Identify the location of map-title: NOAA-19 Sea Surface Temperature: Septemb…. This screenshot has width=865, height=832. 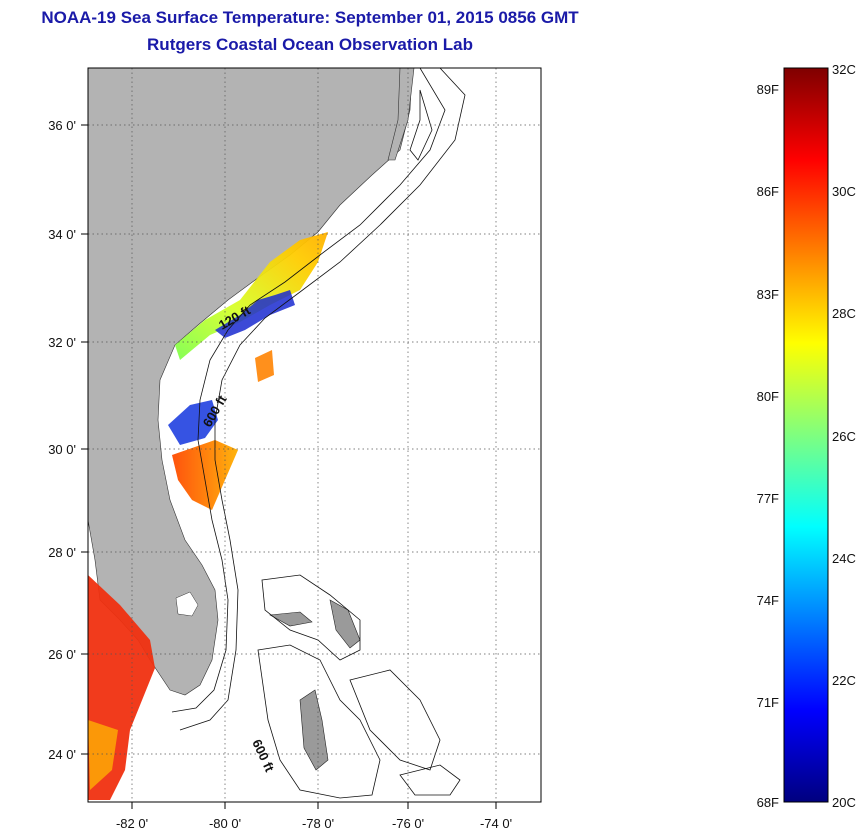
(310, 17).